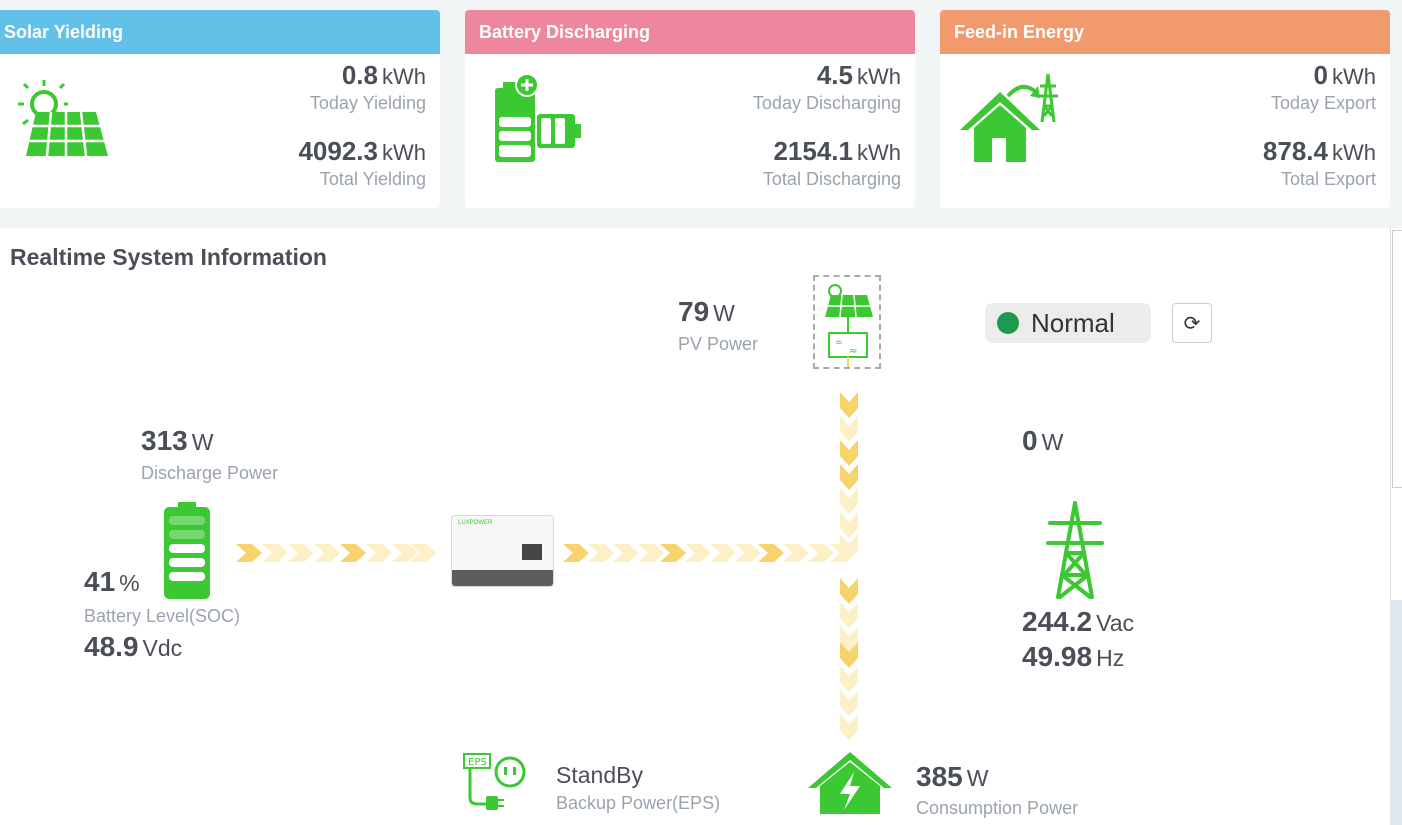  I want to click on battery-soc-label: Battery Level(SOC), so click(162, 616).